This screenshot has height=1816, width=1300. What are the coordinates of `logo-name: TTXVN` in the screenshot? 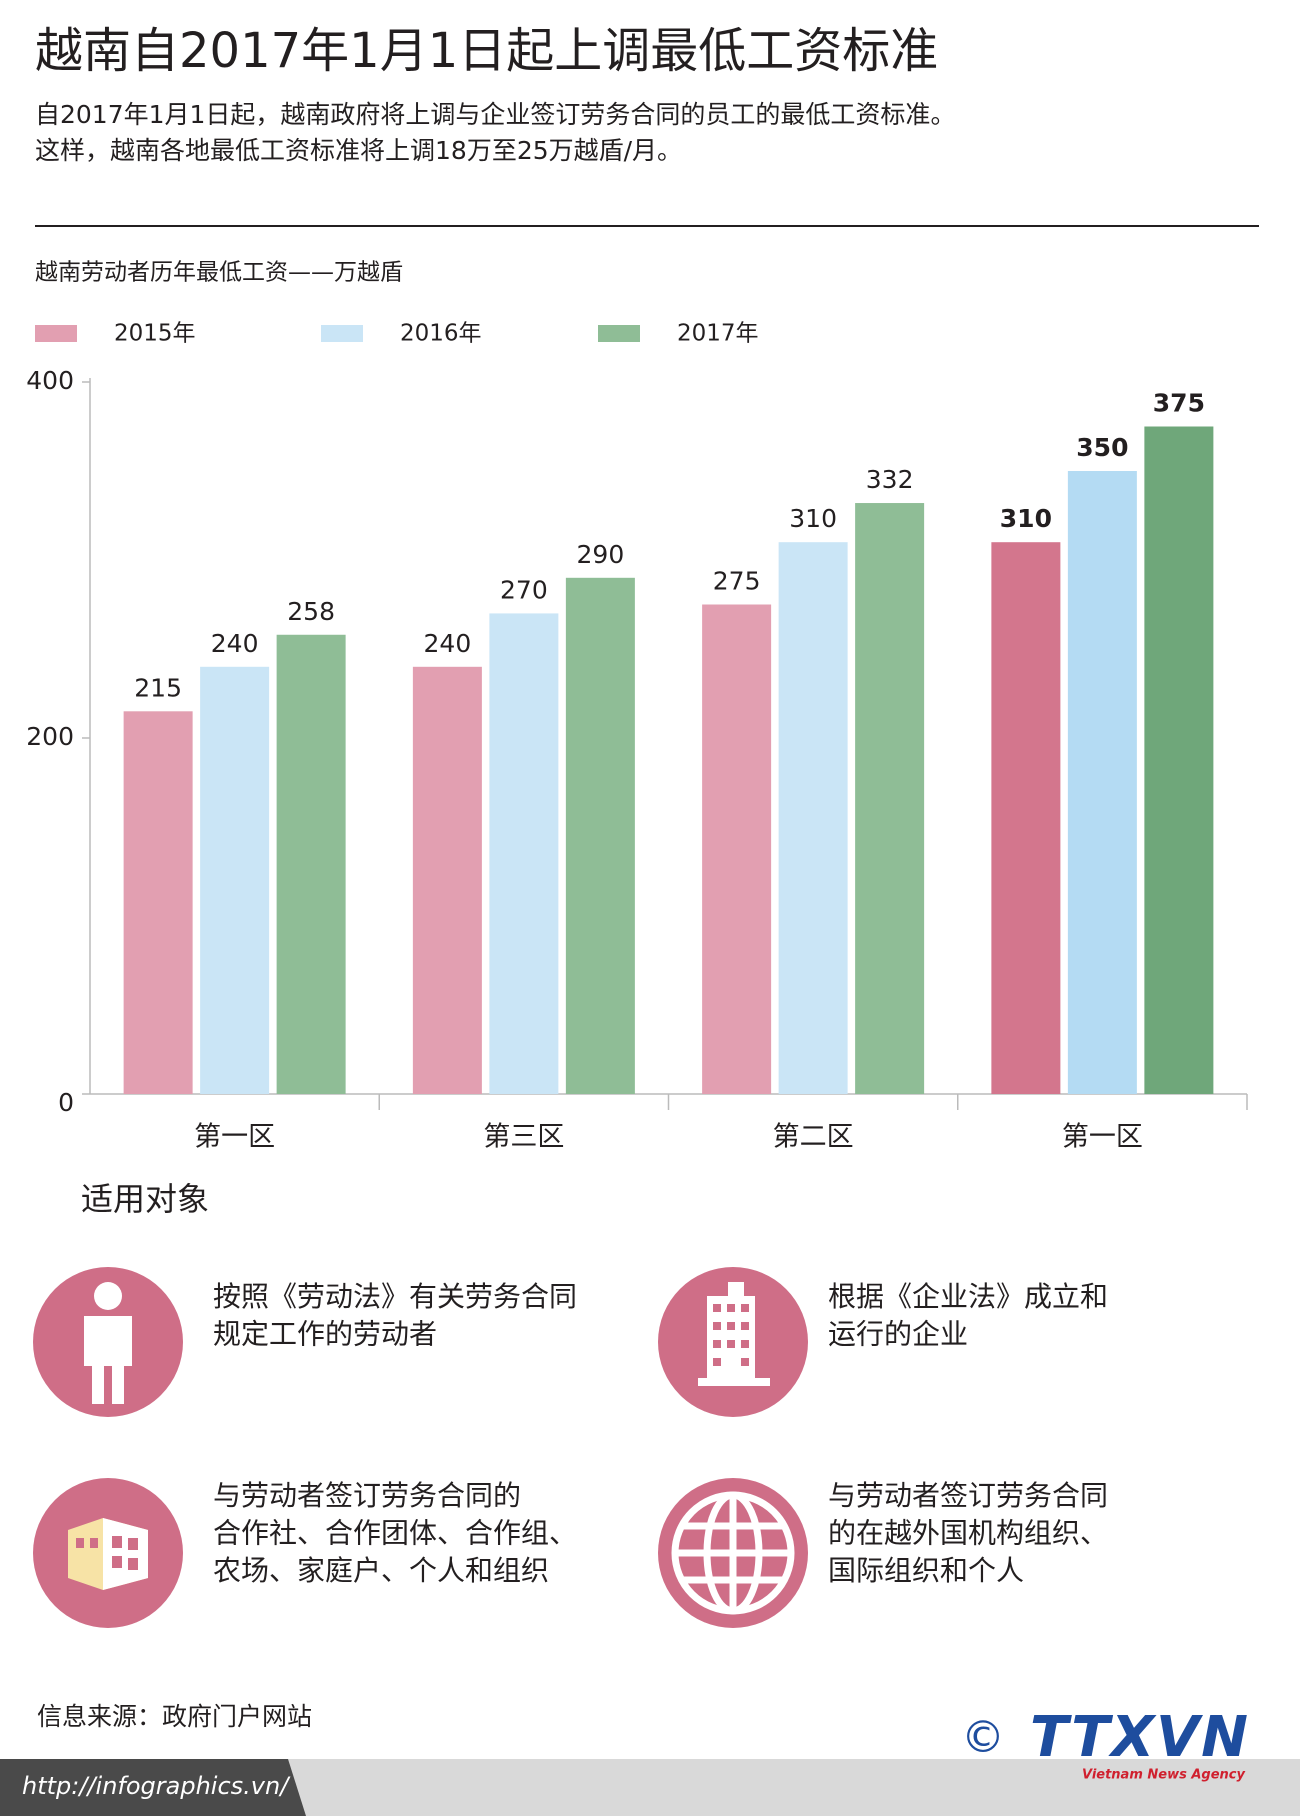 It's located at (1139, 1737).